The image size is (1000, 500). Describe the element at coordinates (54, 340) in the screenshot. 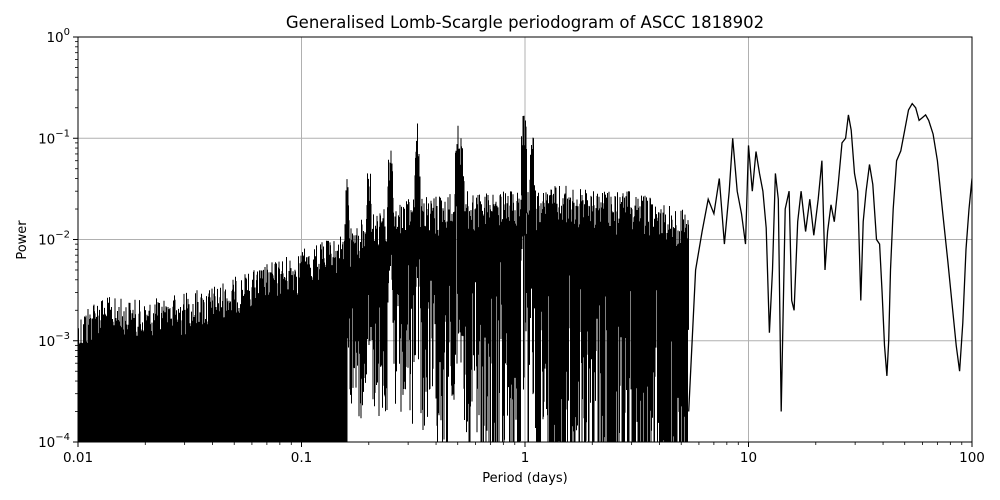

I see `y-tick-label: 10⁻³` at that location.